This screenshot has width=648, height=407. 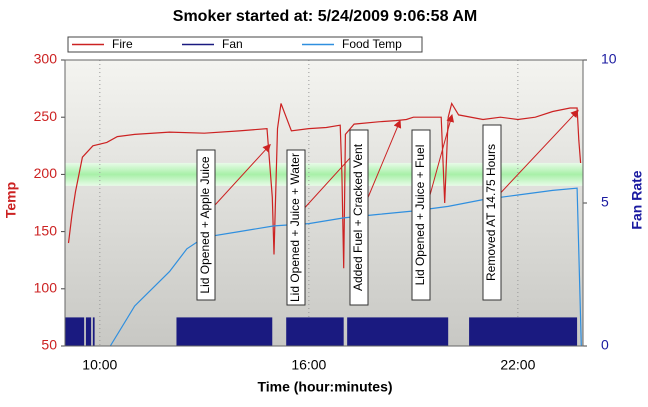 What do you see at coordinates (605, 202) in the screenshot?
I see `y2-tick-label: 5` at bounding box center [605, 202].